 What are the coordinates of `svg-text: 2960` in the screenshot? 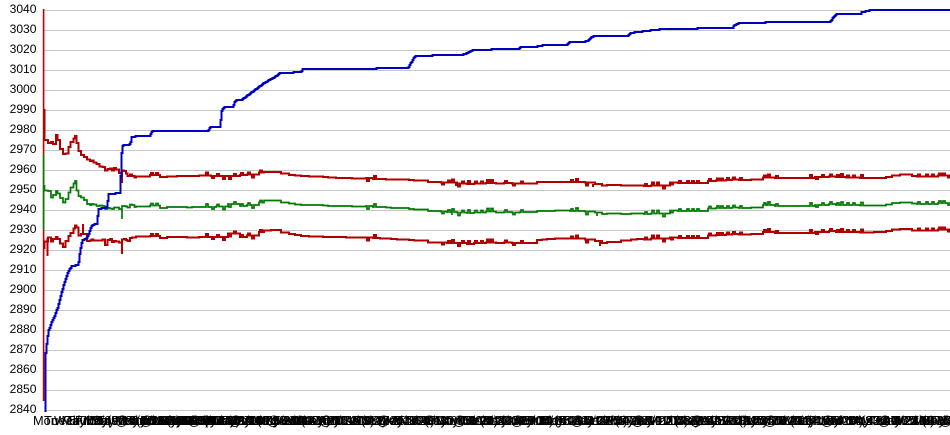 It's located at (23, 169).